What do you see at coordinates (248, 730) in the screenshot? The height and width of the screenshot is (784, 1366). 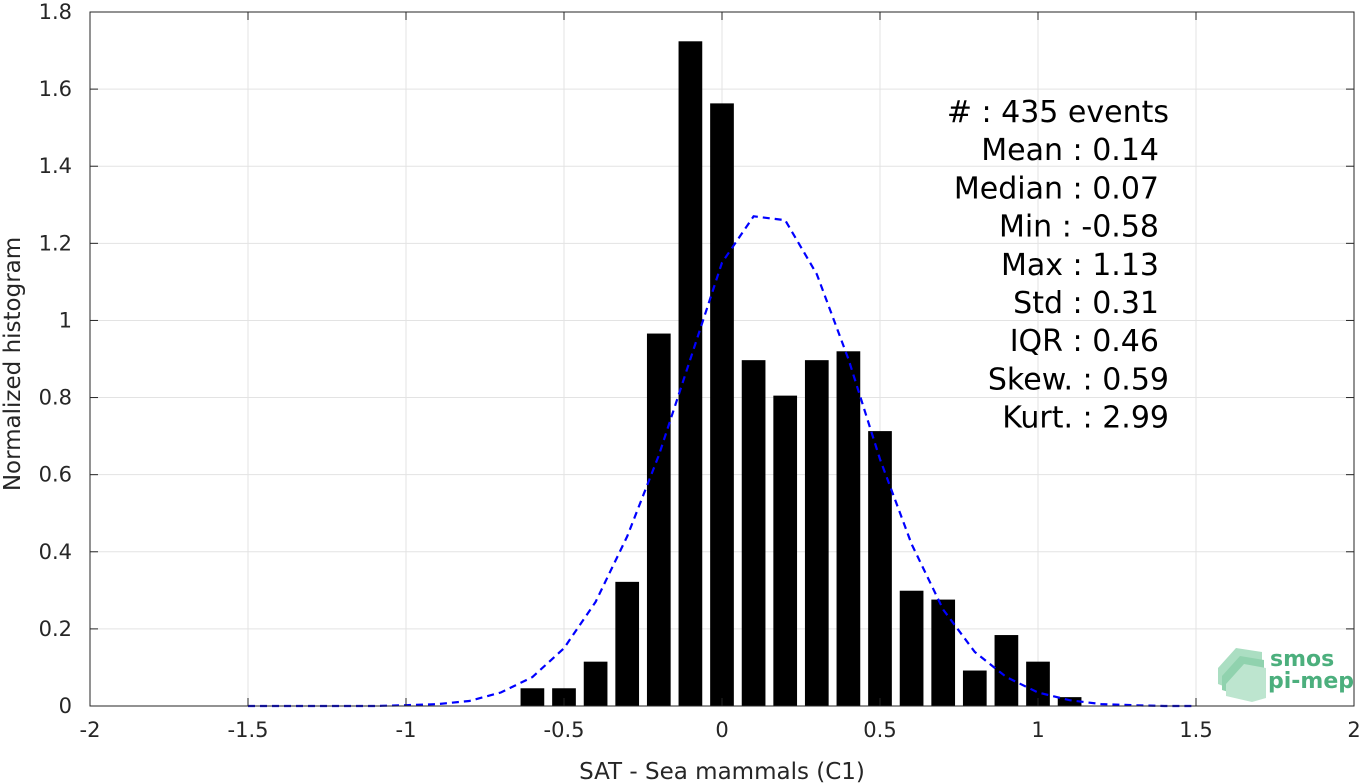 I see `x-tick-label: -1.5` at bounding box center [248, 730].